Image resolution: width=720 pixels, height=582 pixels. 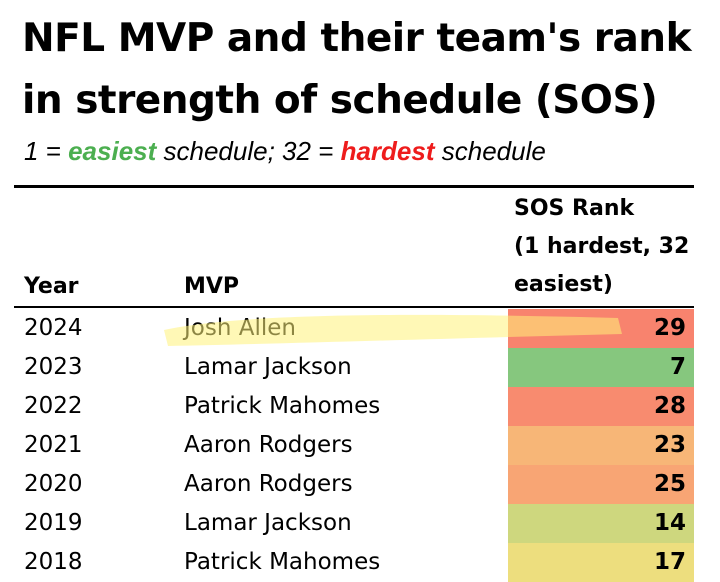 I want to click on cell-year: 2021, so click(x=53, y=445).